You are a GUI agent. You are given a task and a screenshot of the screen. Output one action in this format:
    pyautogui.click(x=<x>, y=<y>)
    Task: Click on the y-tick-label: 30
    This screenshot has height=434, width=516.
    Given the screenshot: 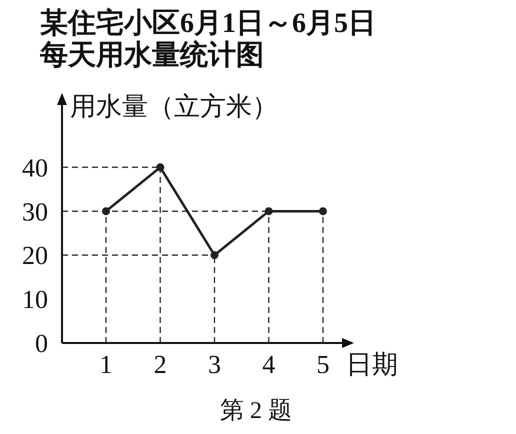 What is the action you would take?
    pyautogui.click(x=35, y=211)
    